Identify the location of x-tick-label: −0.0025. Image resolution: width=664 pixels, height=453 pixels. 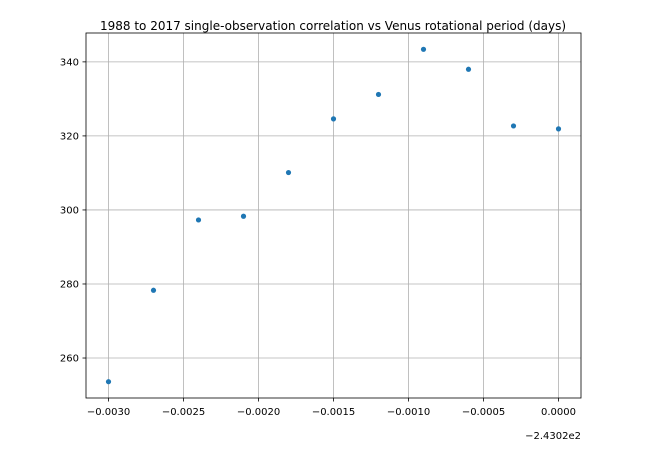
(183, 412).